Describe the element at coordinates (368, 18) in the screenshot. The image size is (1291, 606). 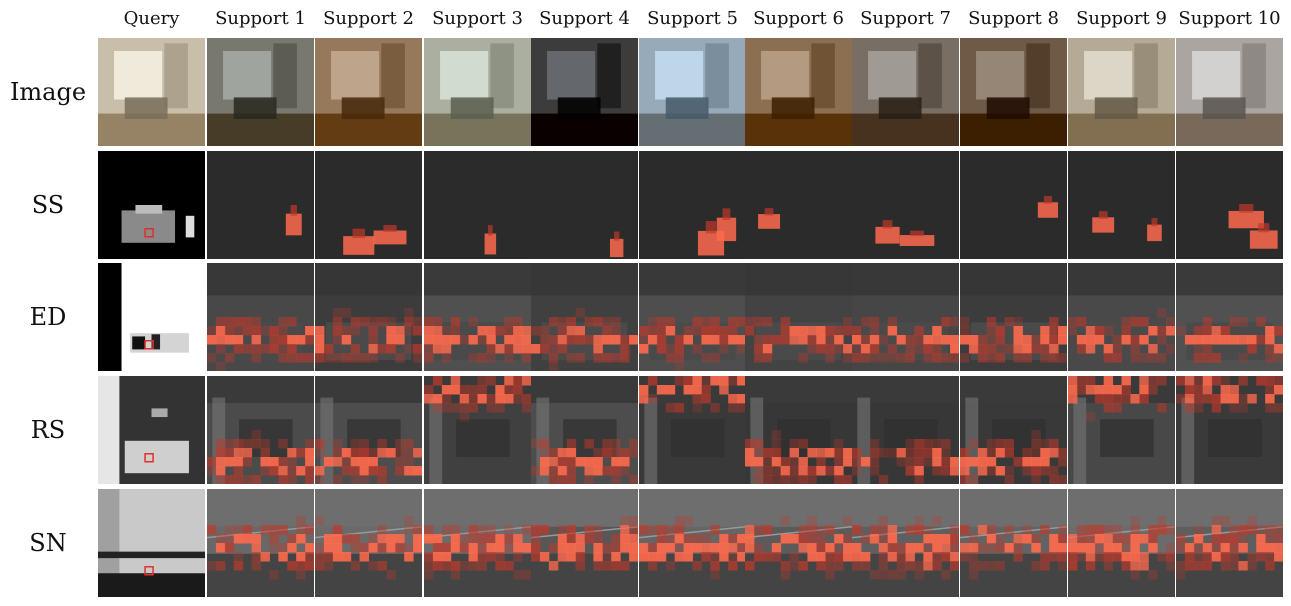
I see `column-header-support-2: Support 2` at that location.